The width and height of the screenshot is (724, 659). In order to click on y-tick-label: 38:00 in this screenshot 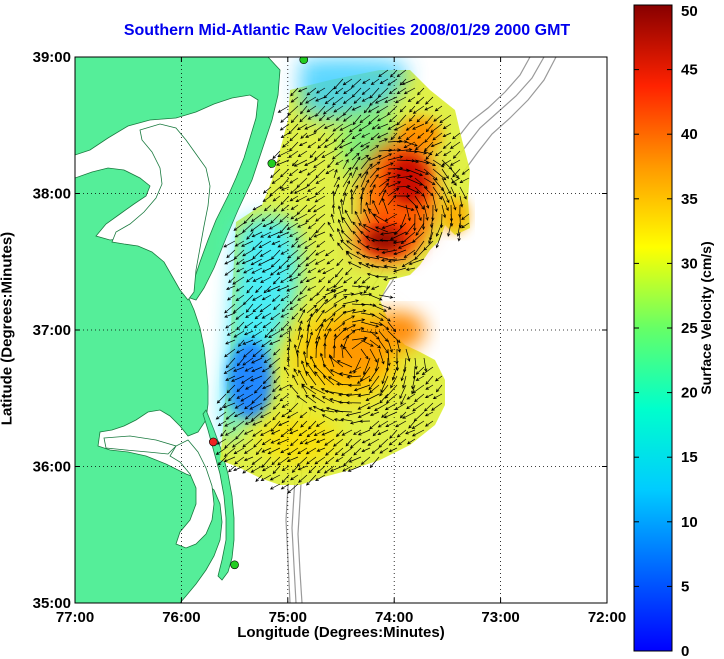, I will do `click(52, 194)`.